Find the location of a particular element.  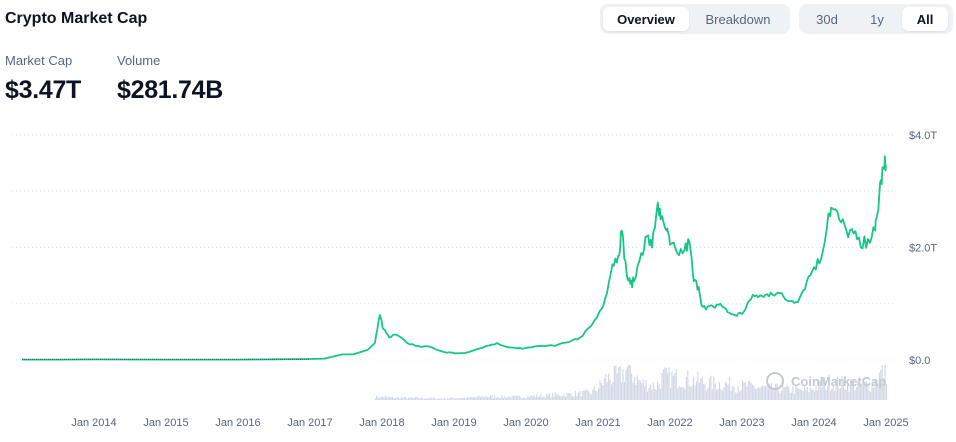

range-toggle: 30d 1y All is located at coordinates (876, 19).